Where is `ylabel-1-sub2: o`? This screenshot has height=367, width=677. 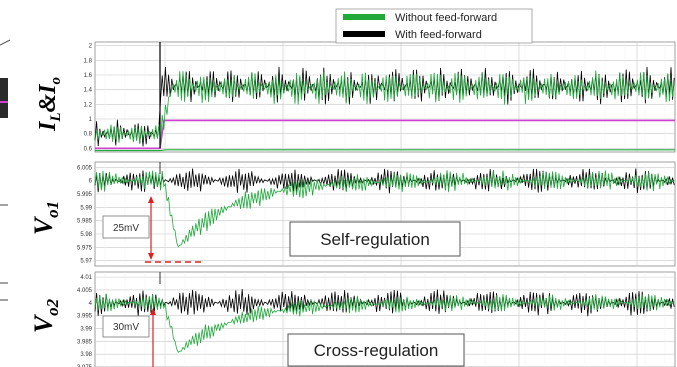 ylabel-1-sub2: o is located at coordinates (56, 81).